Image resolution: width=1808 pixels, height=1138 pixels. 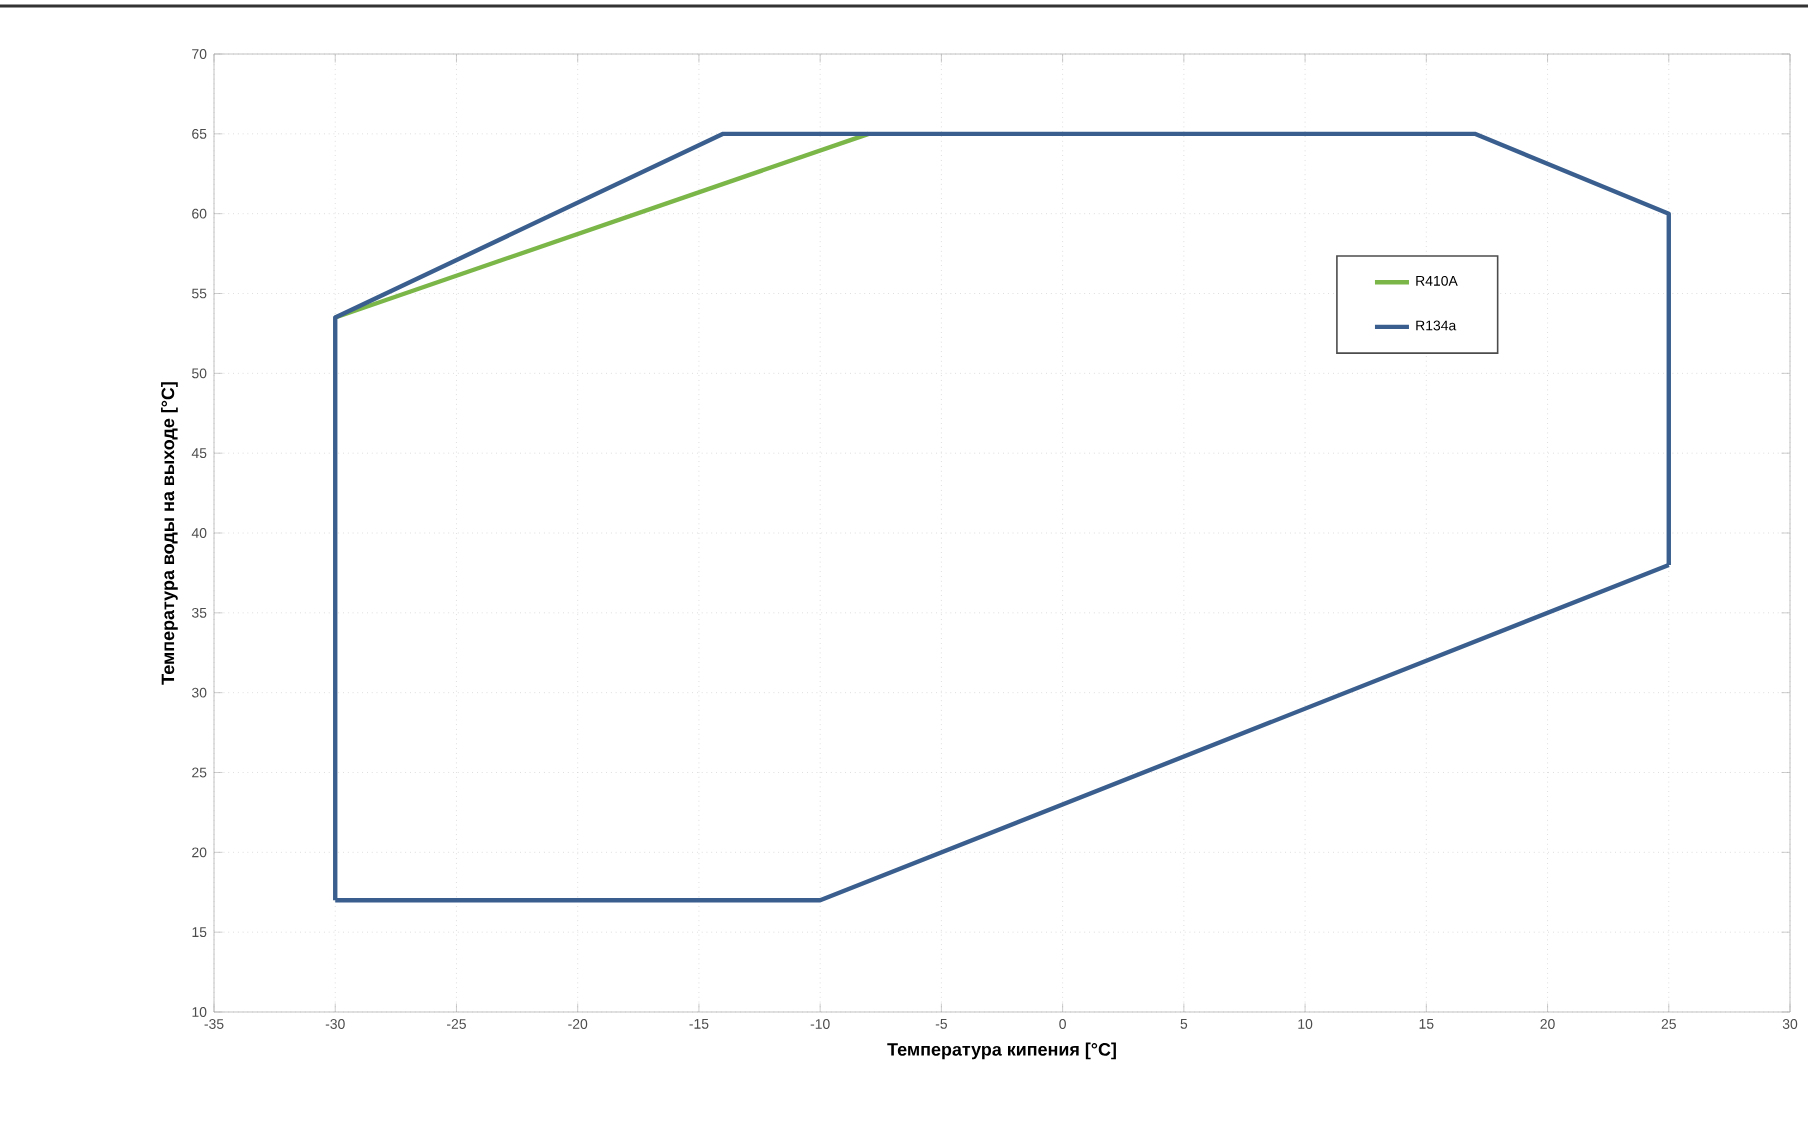 What do you see at coordinates (1001, 1051) in the screenshot?
I see `x-axis-title: Температура кипения [°C]` at bounding box center [1001, 1051].